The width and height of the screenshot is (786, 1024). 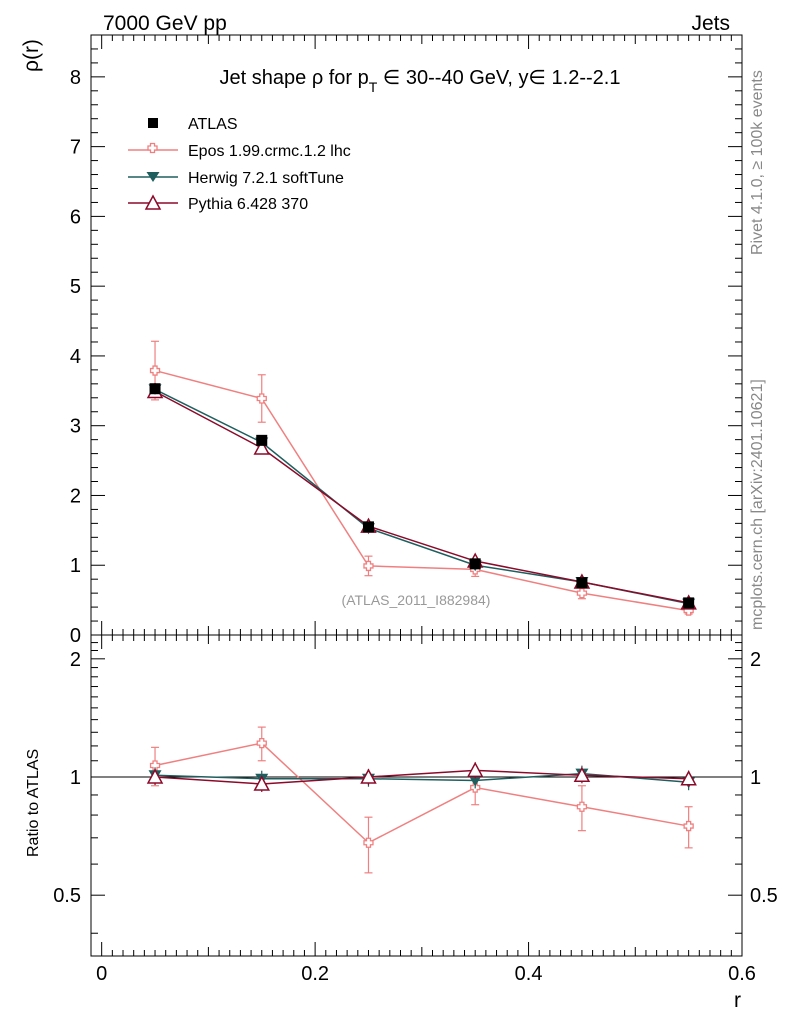 I want to click on legend-entry-atlas: ATLAS, so click(x=193, y=124).